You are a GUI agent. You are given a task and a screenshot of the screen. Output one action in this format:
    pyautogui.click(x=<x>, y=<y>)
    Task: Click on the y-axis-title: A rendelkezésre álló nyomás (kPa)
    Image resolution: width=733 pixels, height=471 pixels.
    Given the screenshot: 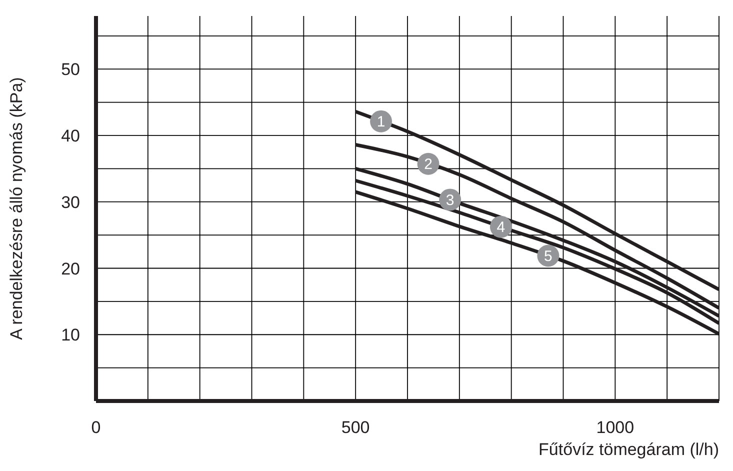 What is the action you would take?
    pyautogui.click(x=16, y=208)
    